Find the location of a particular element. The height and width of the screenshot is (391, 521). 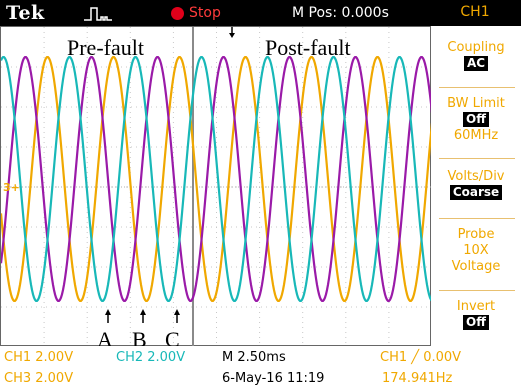

pre-fault-label: Pre-fault is located at coordinates (105, 47).